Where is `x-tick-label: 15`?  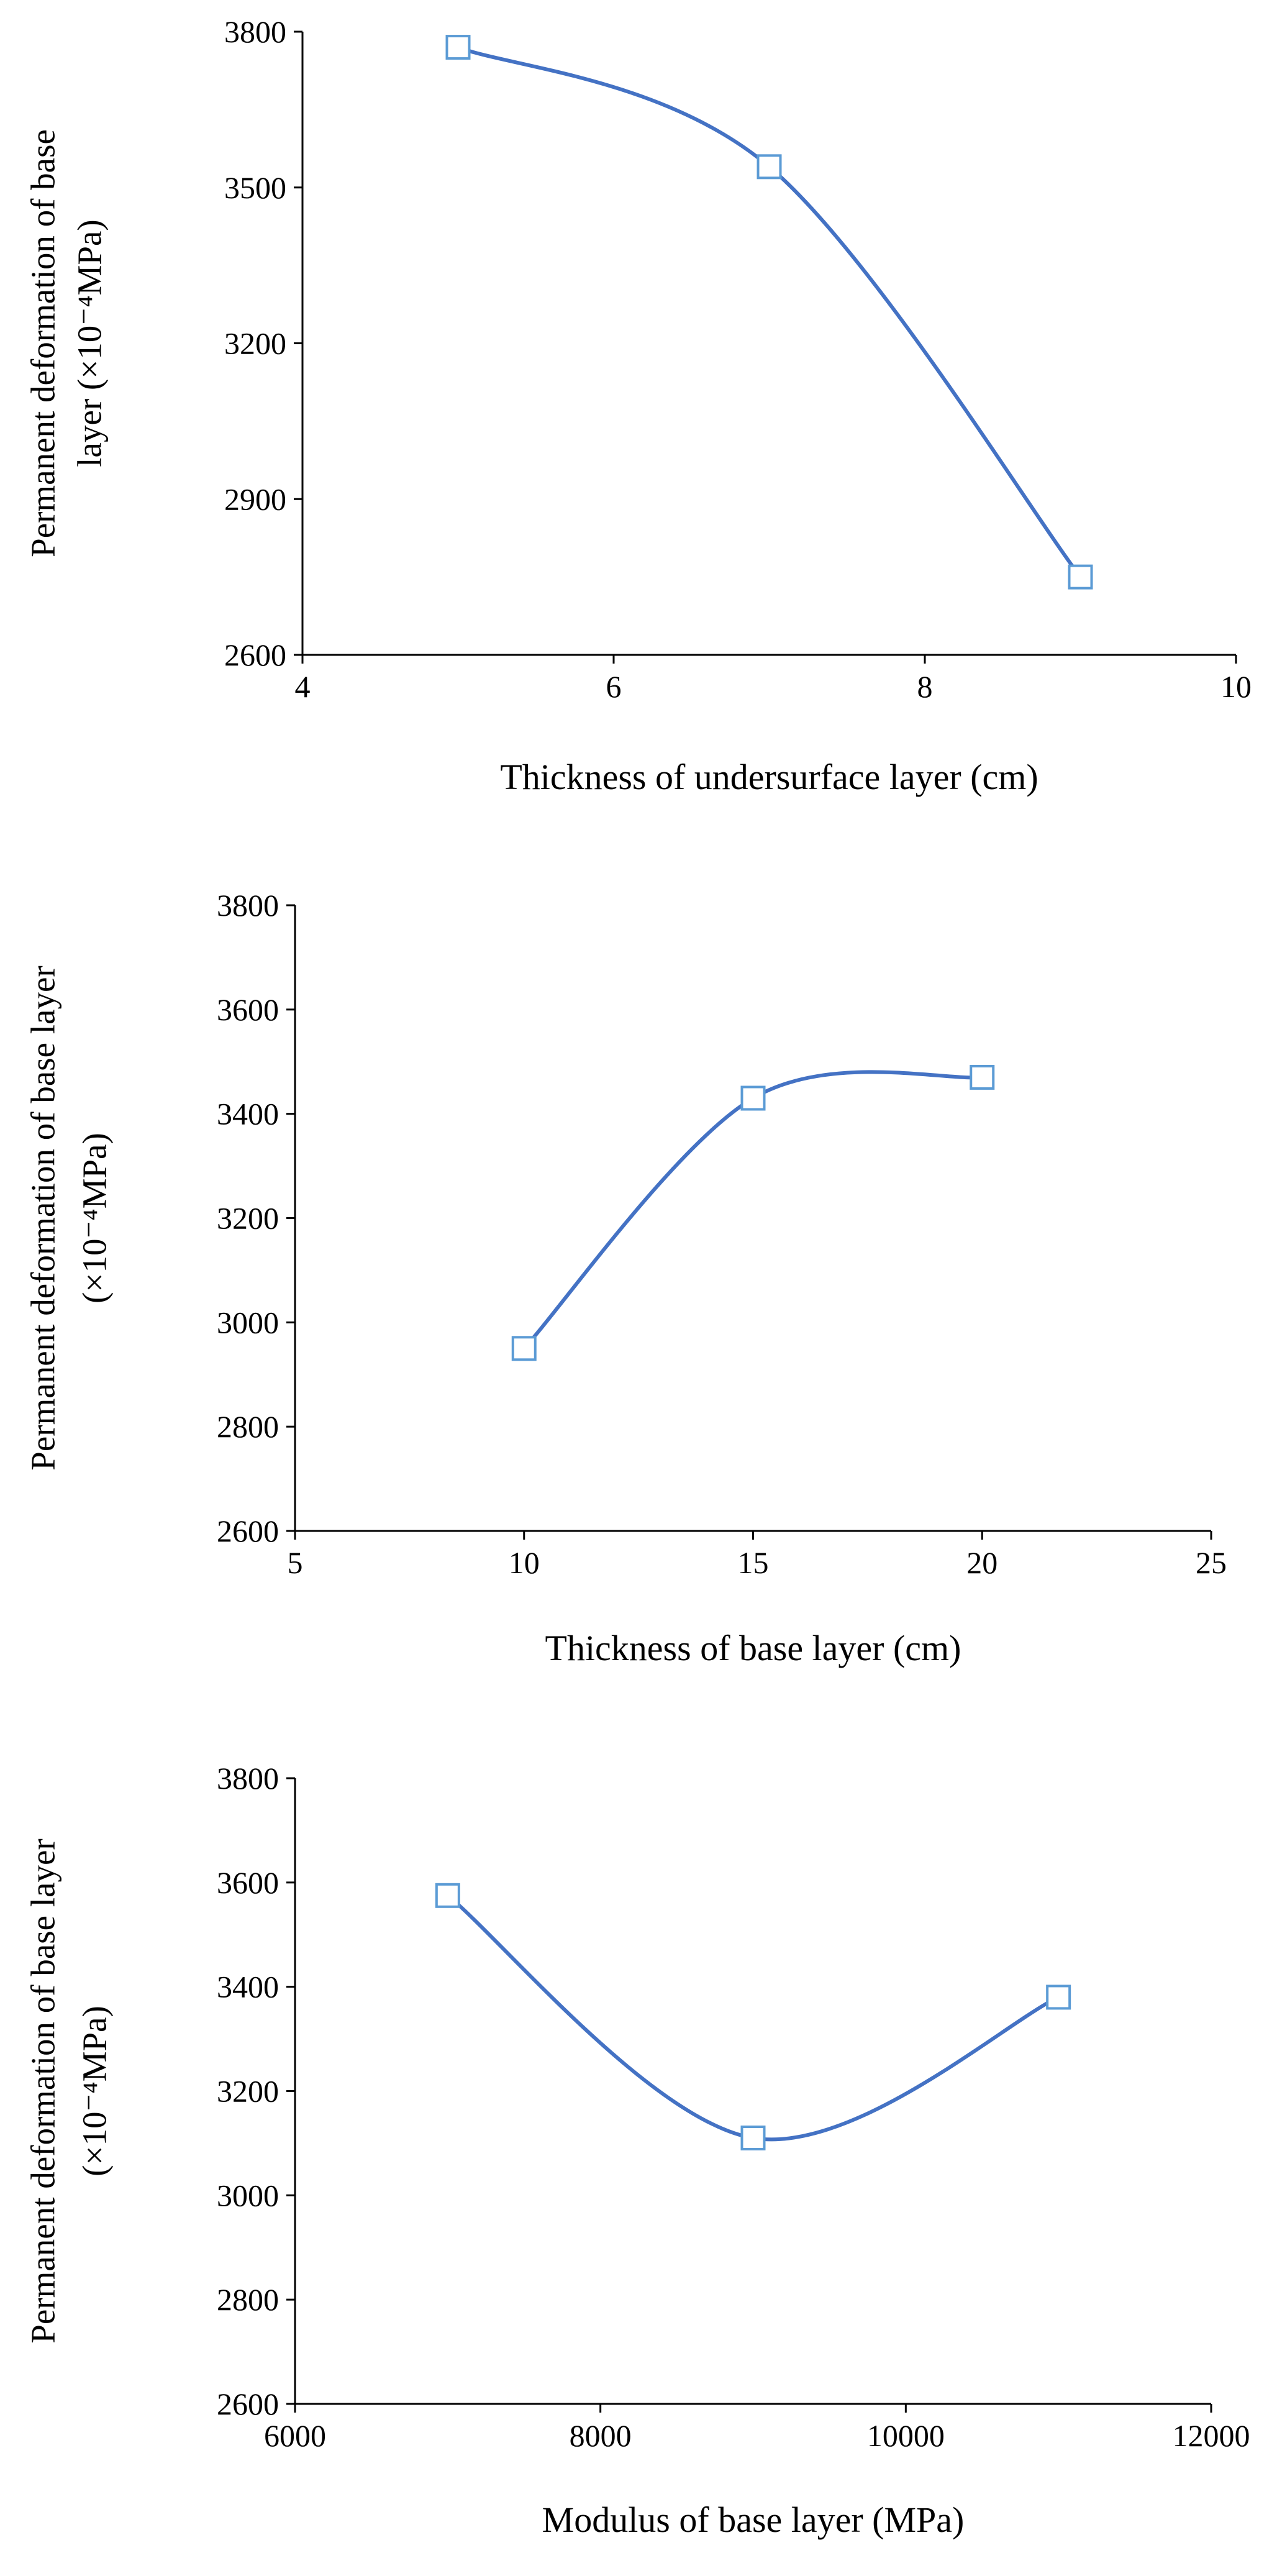
x-tick-label: 15 is located at coordinates (753, 1562).